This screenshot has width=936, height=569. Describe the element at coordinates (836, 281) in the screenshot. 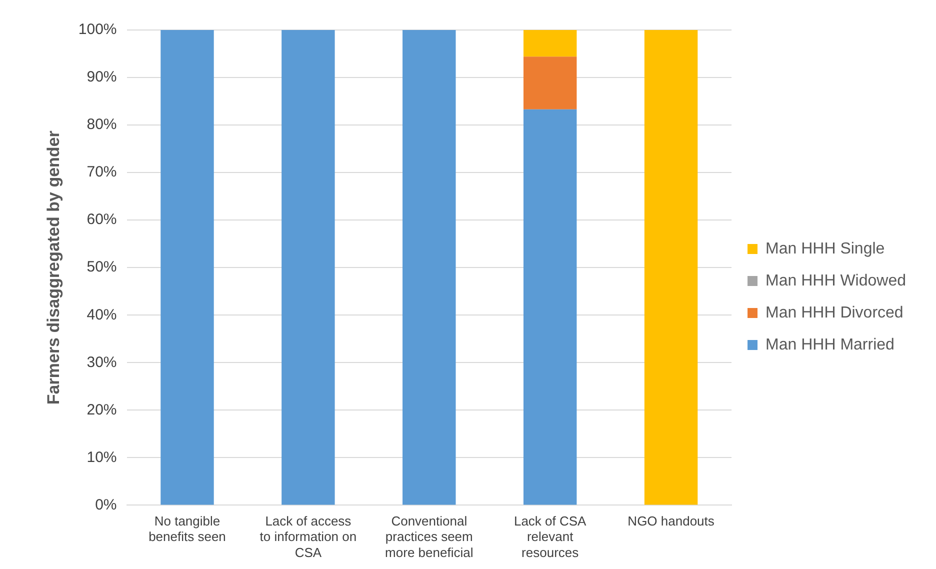

I see `legend-label: Man HHH Widowed` at that location.